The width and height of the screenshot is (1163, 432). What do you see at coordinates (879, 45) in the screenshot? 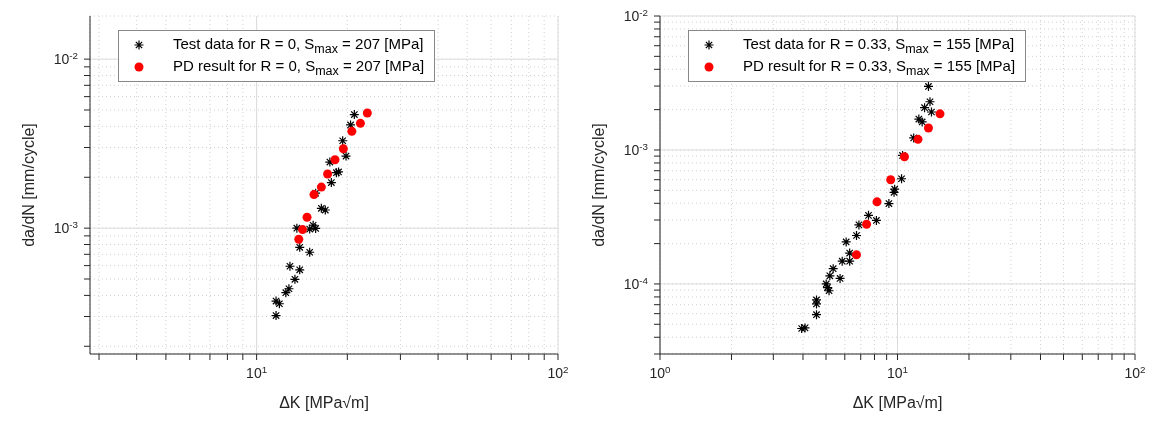
I see `legend-label: Test data for R = 0.33, S$_{max}$ = 155 [MPa]` at bounding box center [879, 45].